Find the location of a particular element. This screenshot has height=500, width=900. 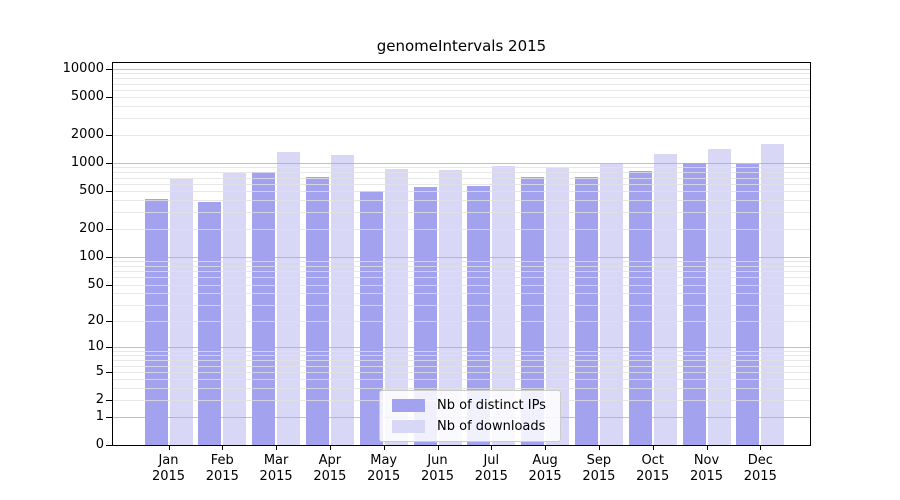

x-tick-label-jan: Jan 2015 is located at coordinates (169, 469).